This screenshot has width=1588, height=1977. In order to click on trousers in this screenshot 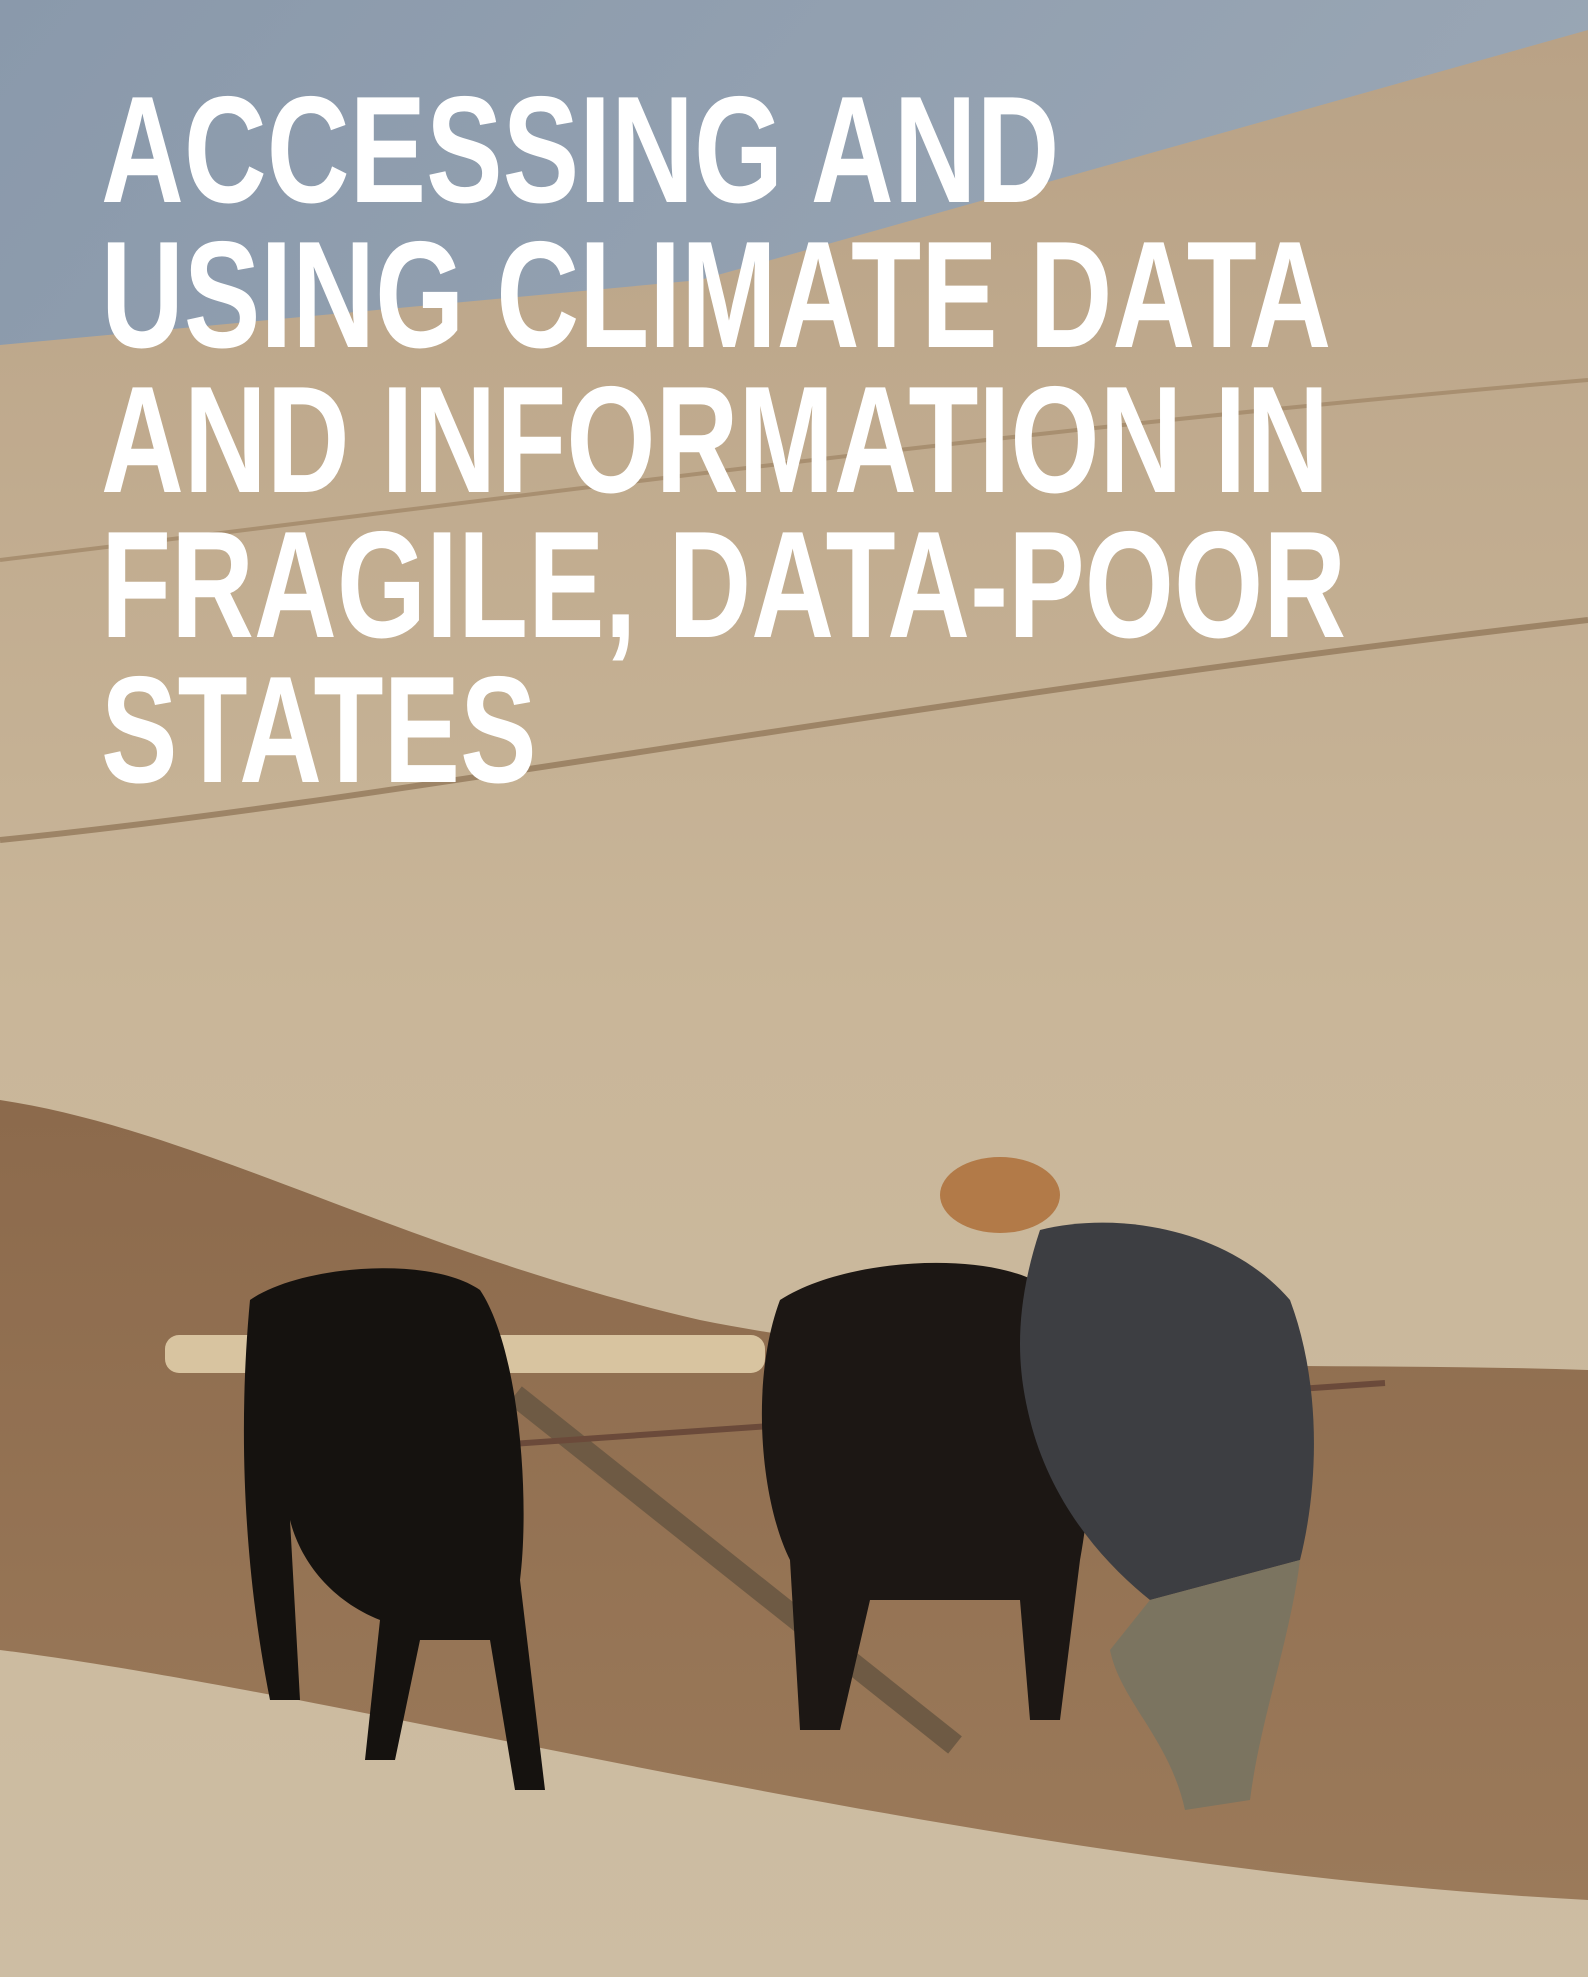, I will do `click(1205, 1685)`.